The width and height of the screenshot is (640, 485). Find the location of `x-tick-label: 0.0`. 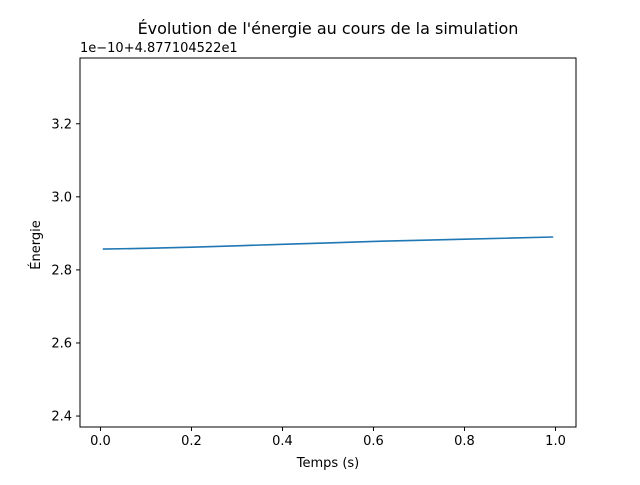

x-tick-label: 0.0 is located at coordinates (100, 441).